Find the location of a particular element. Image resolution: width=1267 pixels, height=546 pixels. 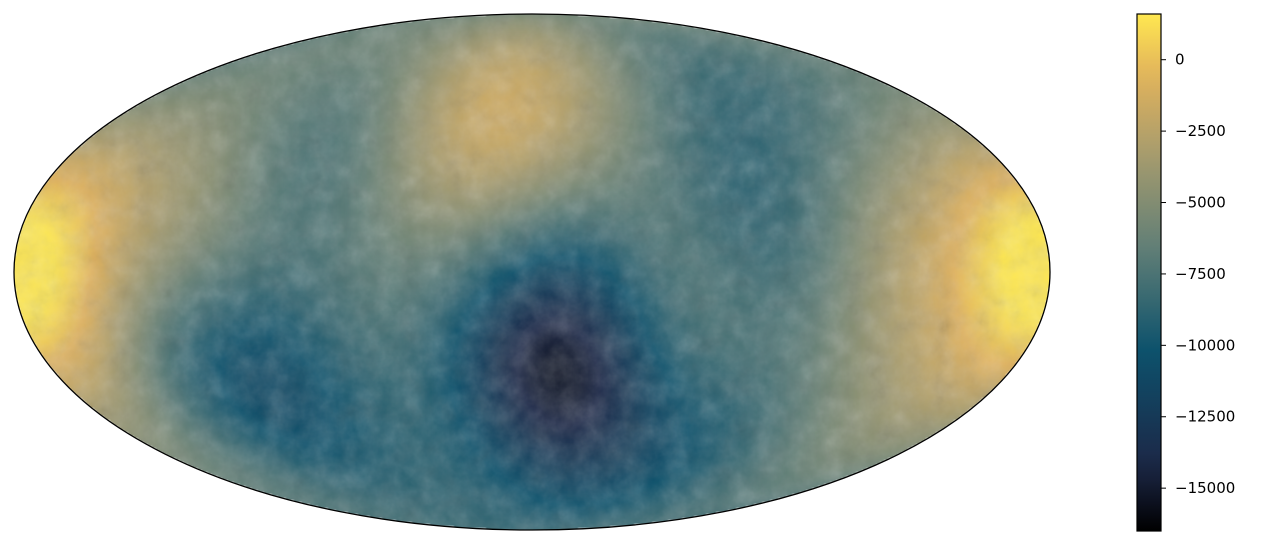

colorbar-tick-label: −15000 is located at coordinates (1205, 488).